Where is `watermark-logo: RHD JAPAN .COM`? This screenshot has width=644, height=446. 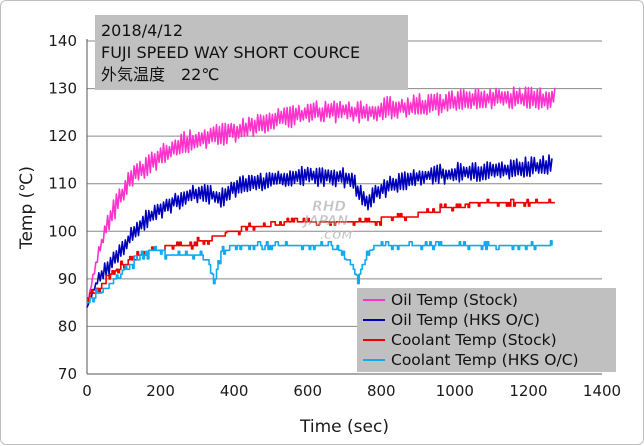
watermark-logo: RHD JAPAN .COM is located at coordinates (327, 221).